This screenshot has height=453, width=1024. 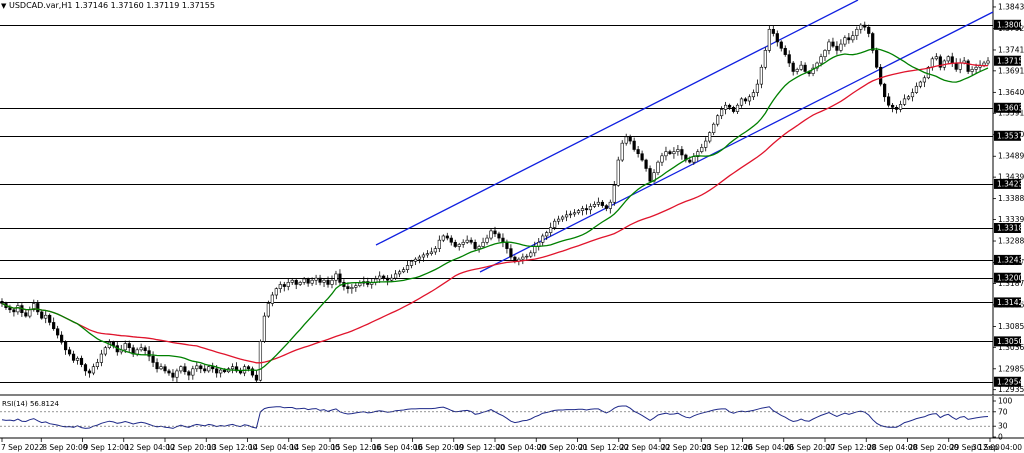 I want to click on time-tick-label: 22 Sep 04:00, so click(x=645, y=447).